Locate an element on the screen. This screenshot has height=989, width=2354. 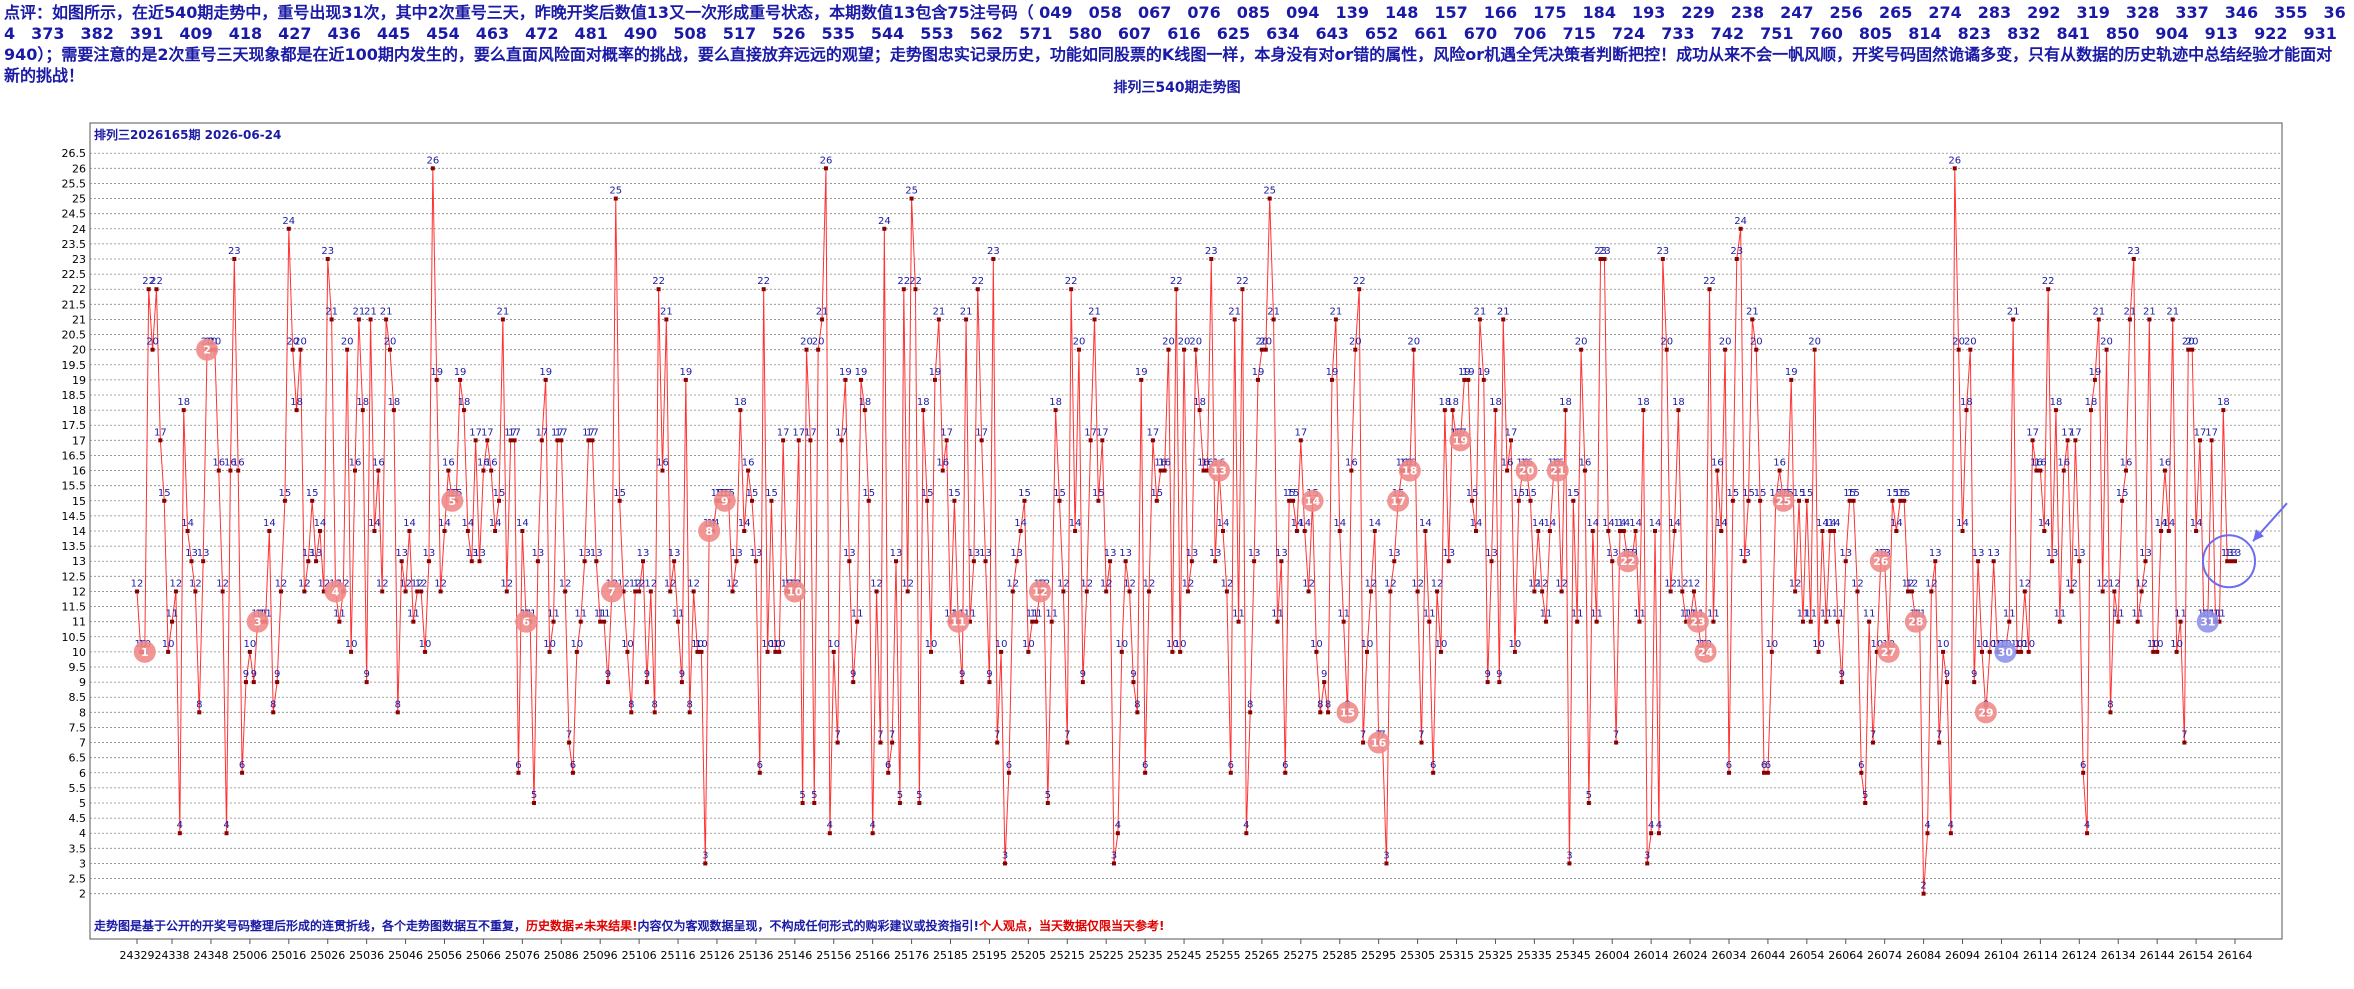
x-tick-label: 25275 is located at coordinates (1300, 955).